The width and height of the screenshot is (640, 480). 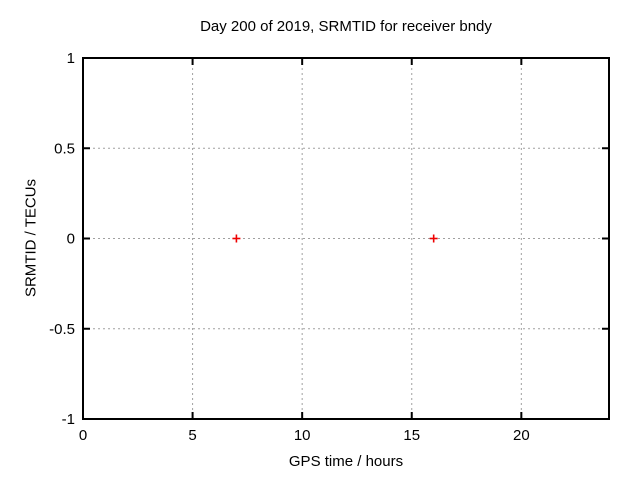 What do you see at coordinates (346, 461) in the screenshot?
I see `x-axis-label: GPS time / hours` at bounding box center [346, 461].